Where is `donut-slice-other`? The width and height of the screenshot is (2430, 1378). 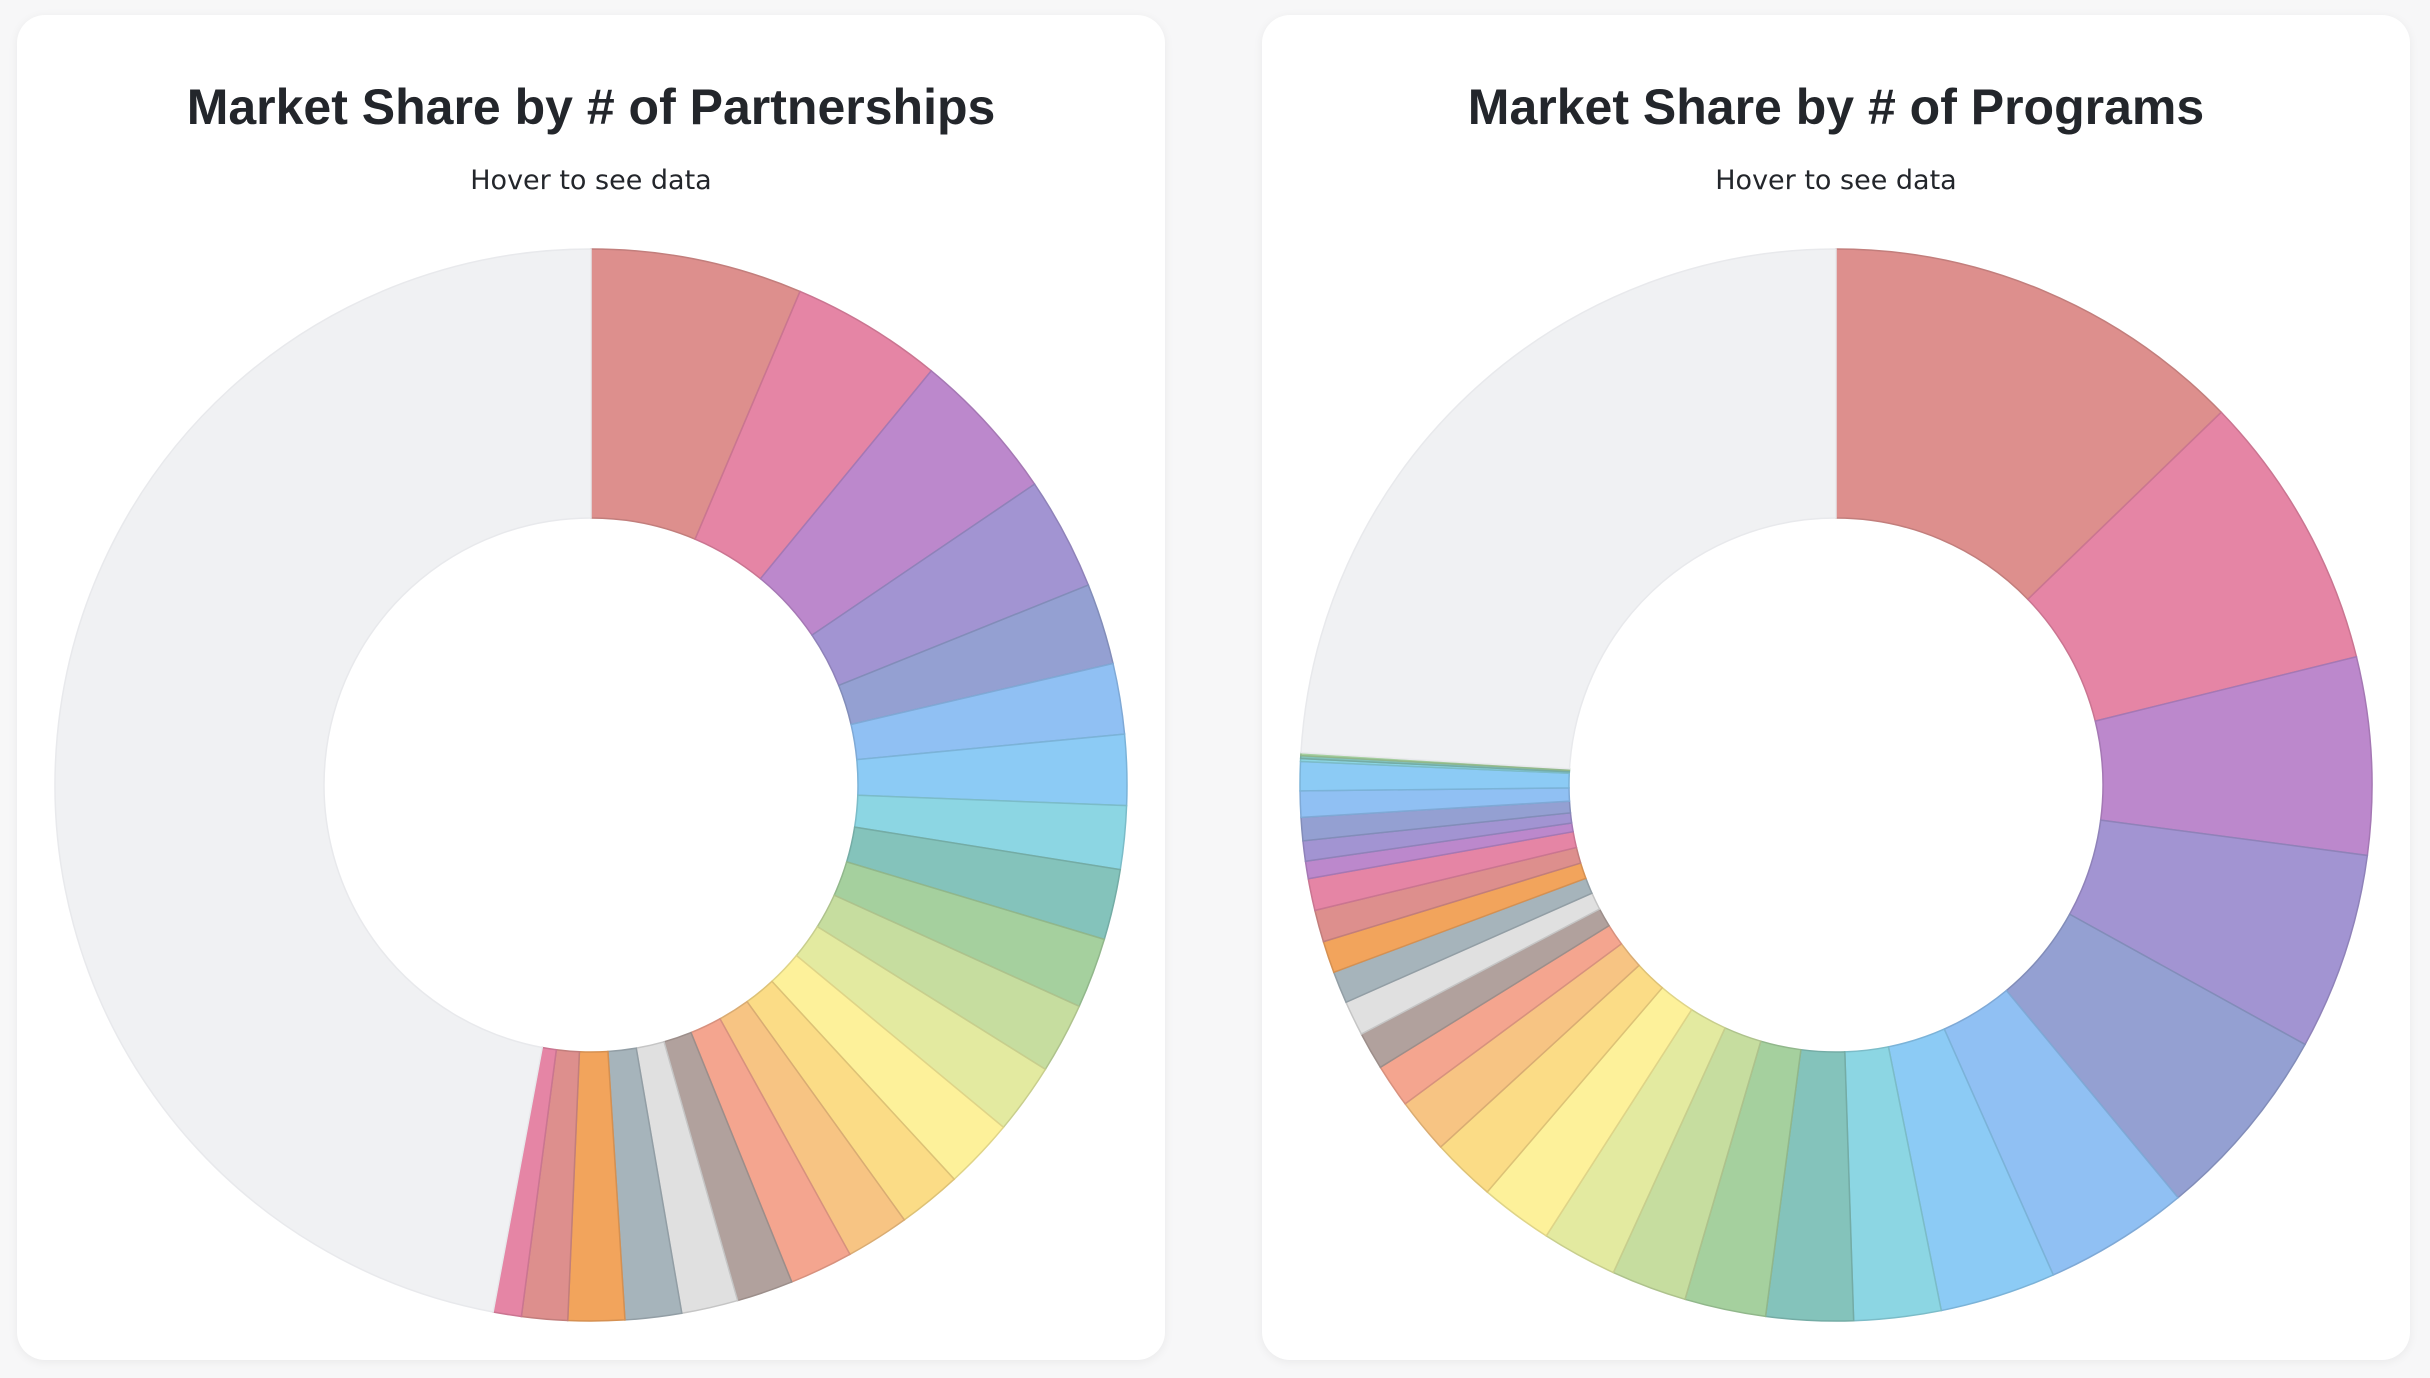
donut-slice-other is located at coordinates (1568, 509).